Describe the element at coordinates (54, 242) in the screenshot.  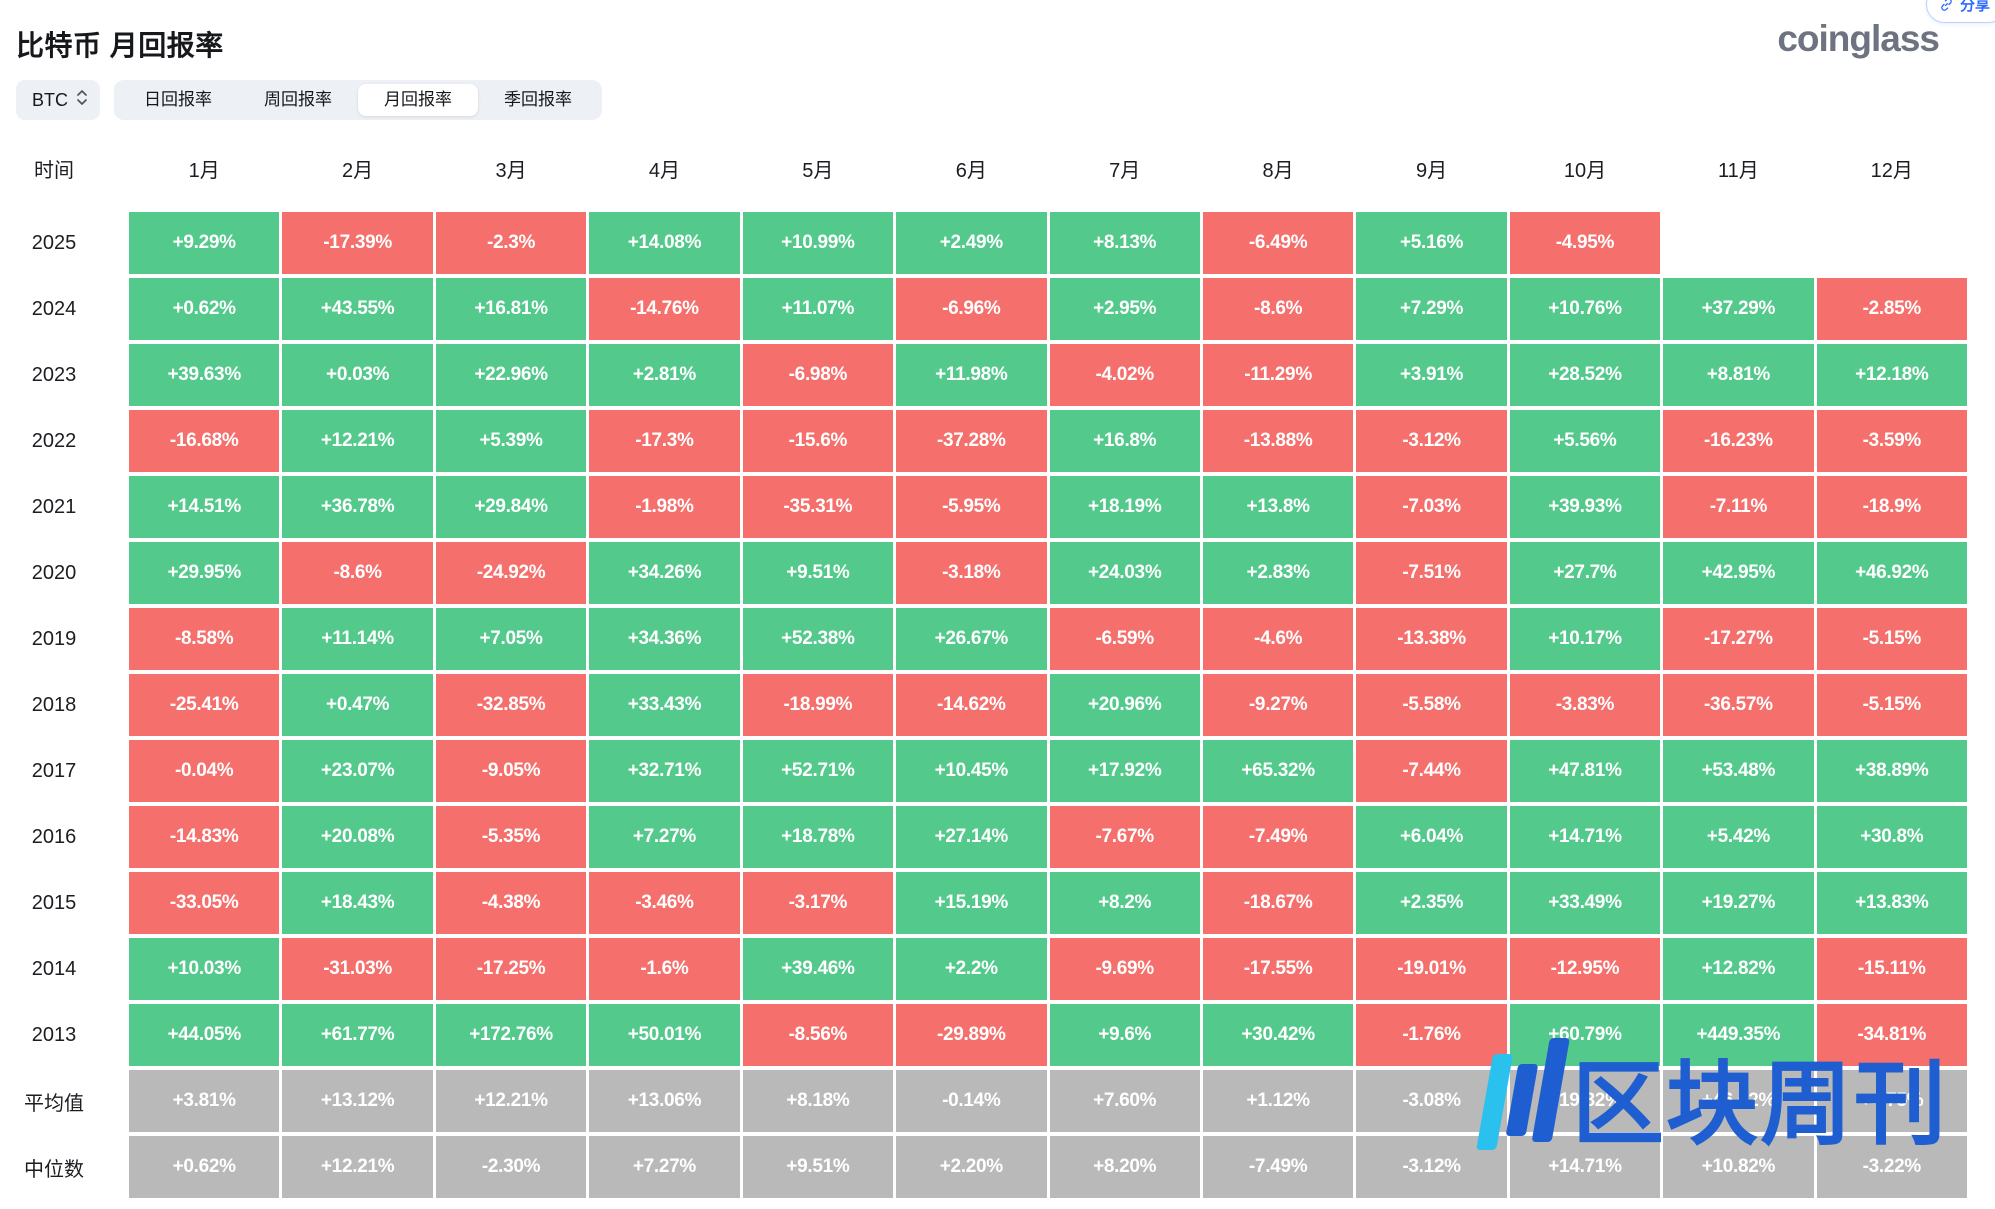
I see `row-label-2025: 2025` at that location.